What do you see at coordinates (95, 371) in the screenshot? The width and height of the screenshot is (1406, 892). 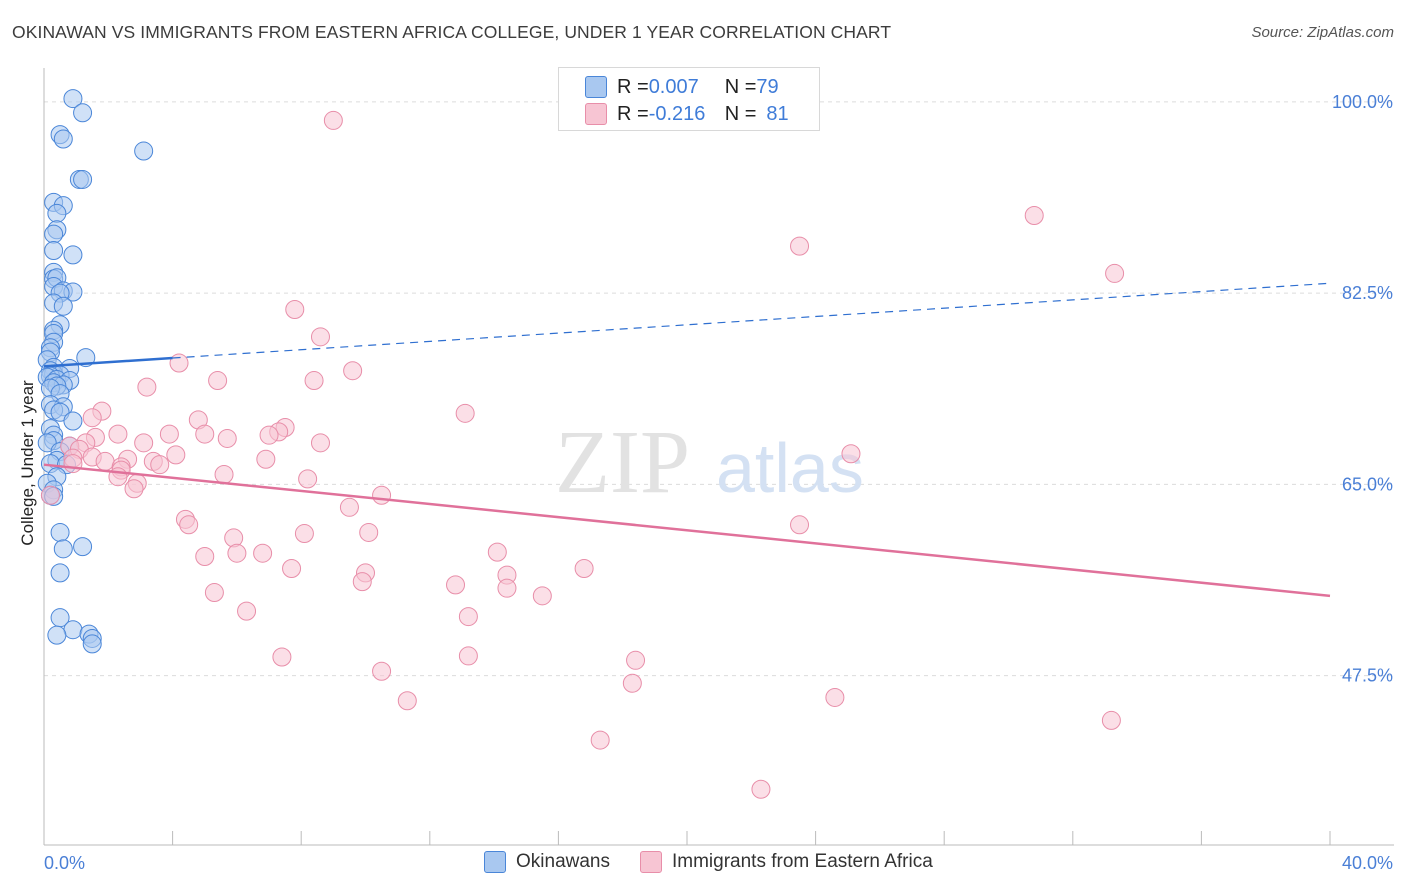 I see `series-okinawans` at bounding box center [95, 371].